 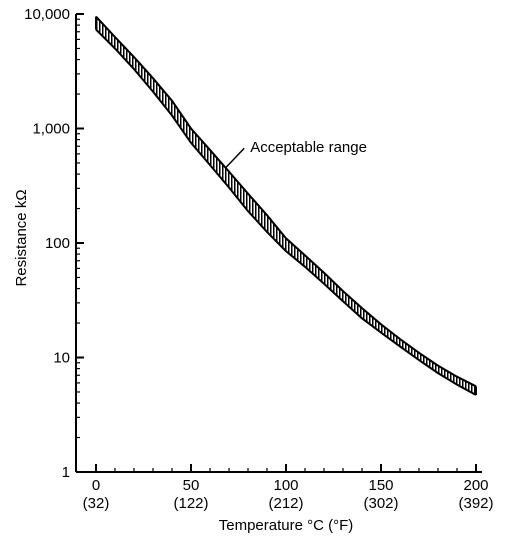 What do you see at coordinates (380, 485) in the screenshot?
I see `x-tick-label: 150` at bounding box center [380, 485].